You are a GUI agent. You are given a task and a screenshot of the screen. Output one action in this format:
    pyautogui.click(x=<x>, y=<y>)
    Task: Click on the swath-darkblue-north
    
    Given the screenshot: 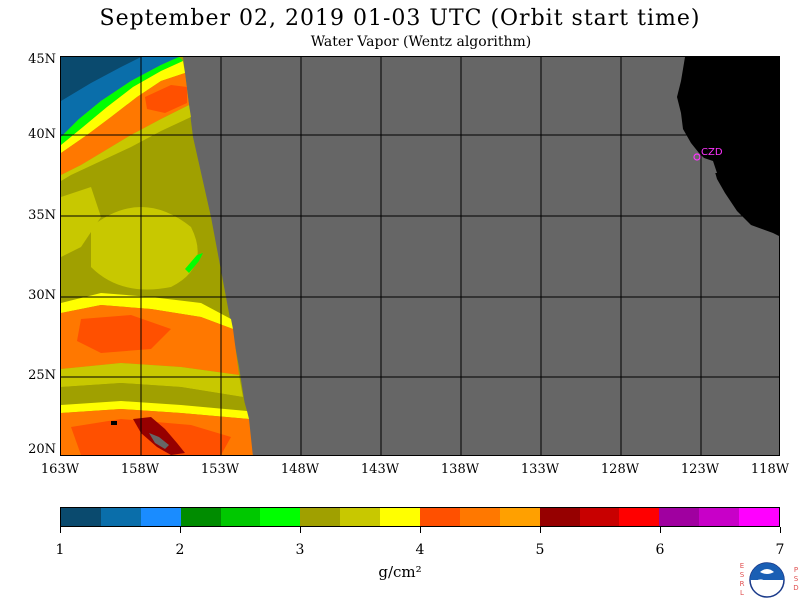 What is the action you would take?
    pyautogui.click(x=101, y=79)
    